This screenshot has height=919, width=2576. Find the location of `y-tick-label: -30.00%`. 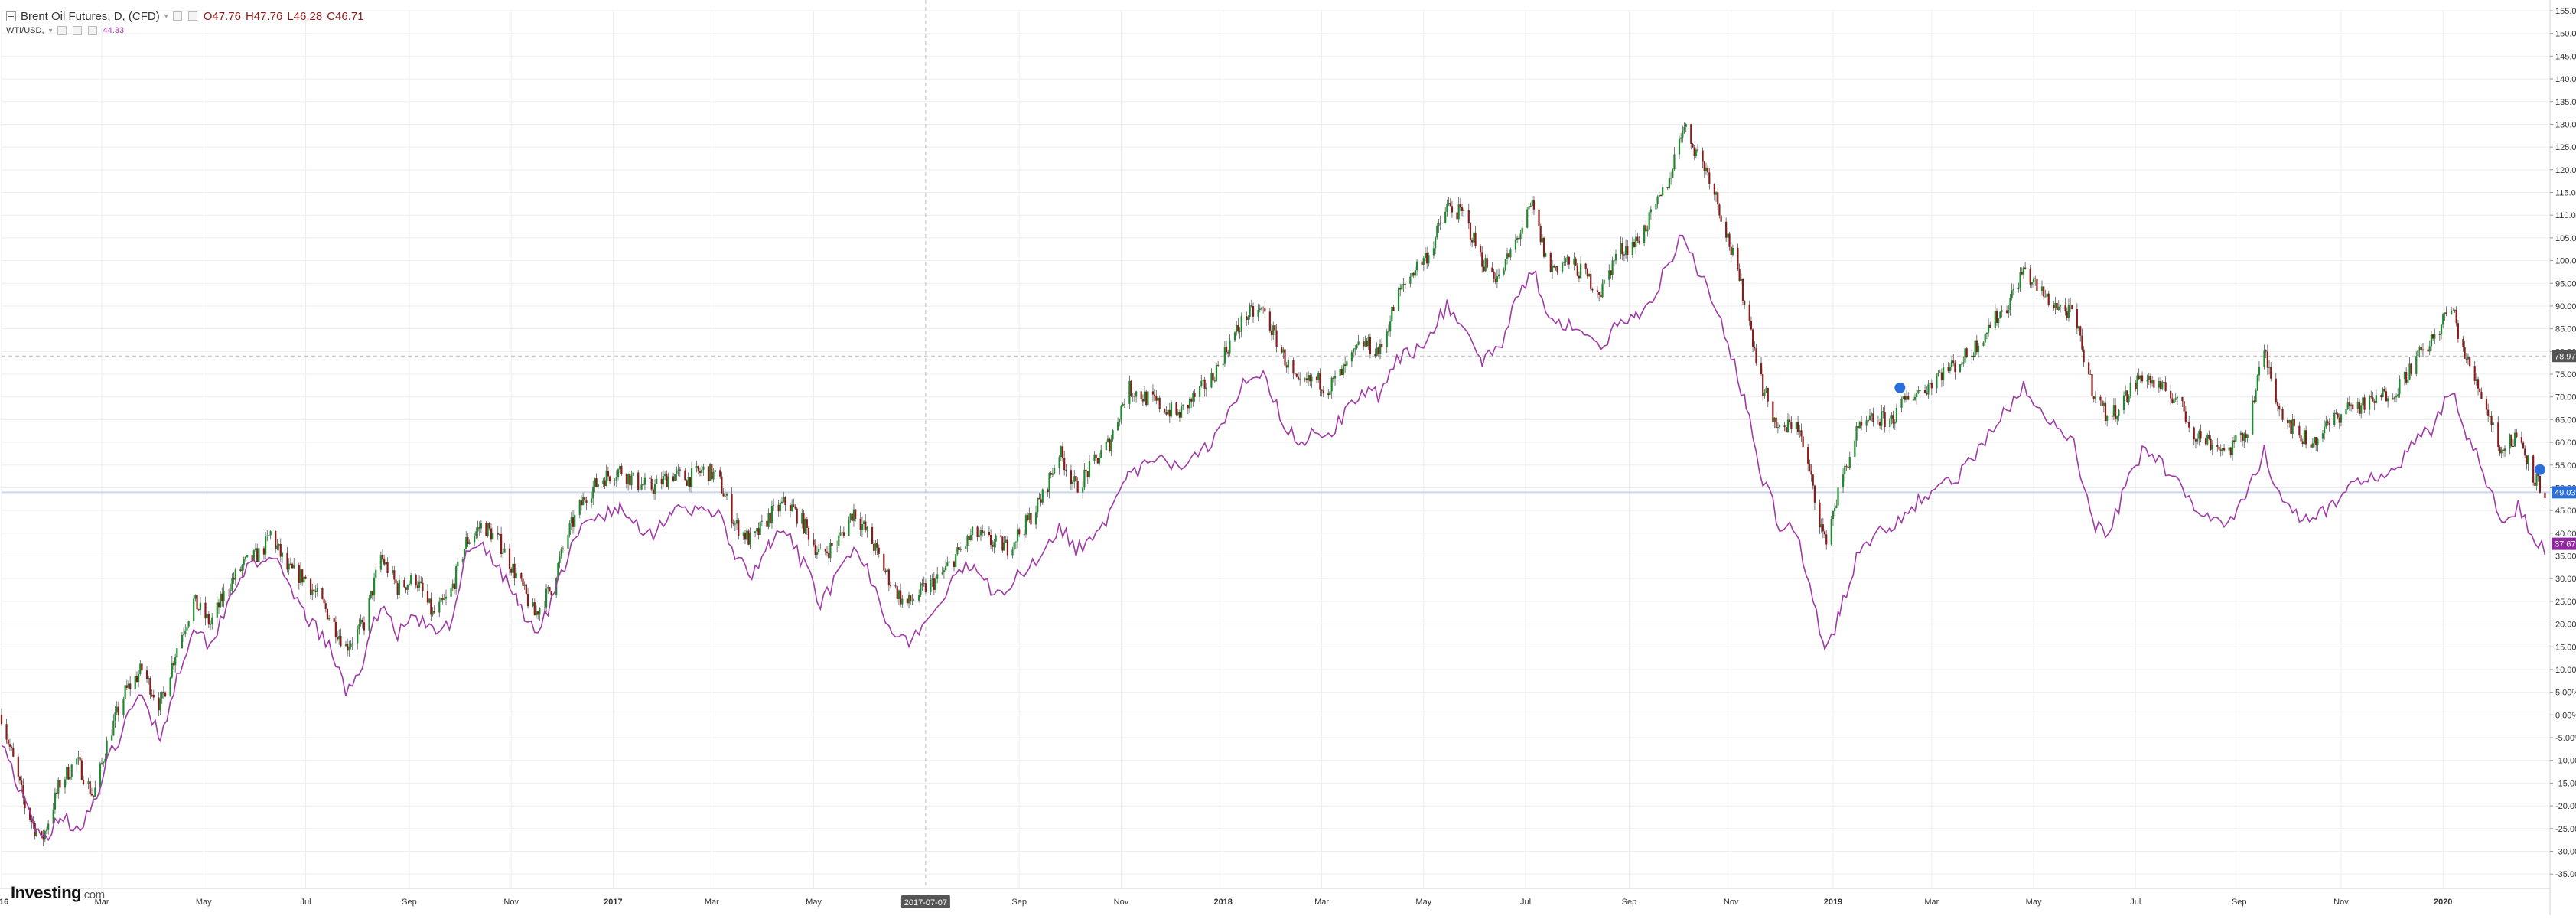

y-tick-label: -30.00% is located at coordinates (2566, 851).